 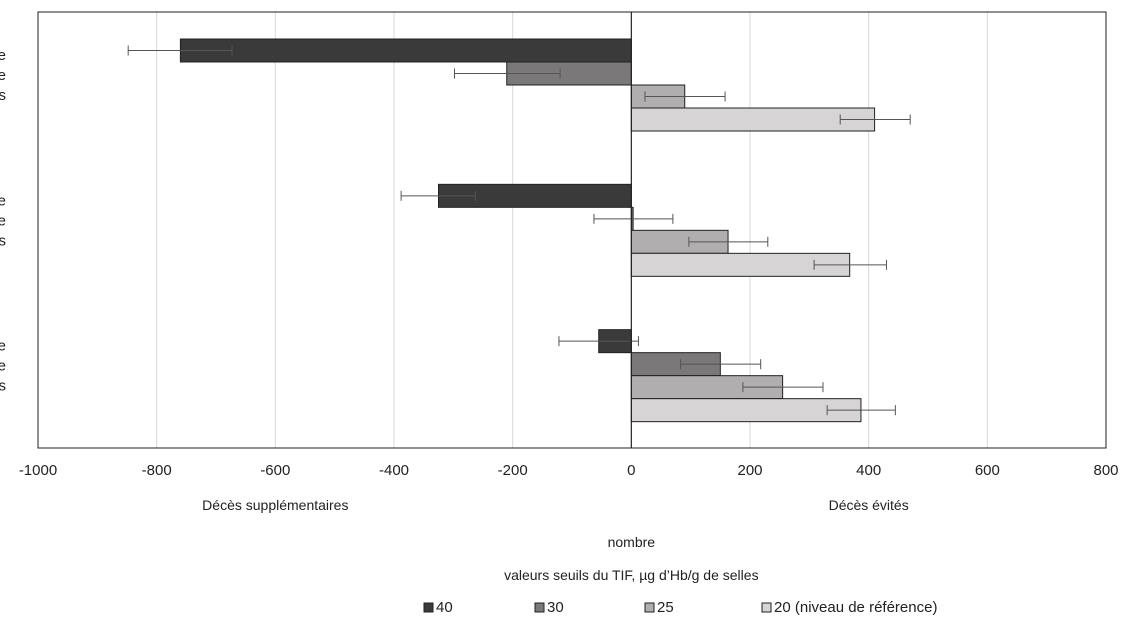 I want to click on x-tick-label-4: -200, so click(x=513, y=470).